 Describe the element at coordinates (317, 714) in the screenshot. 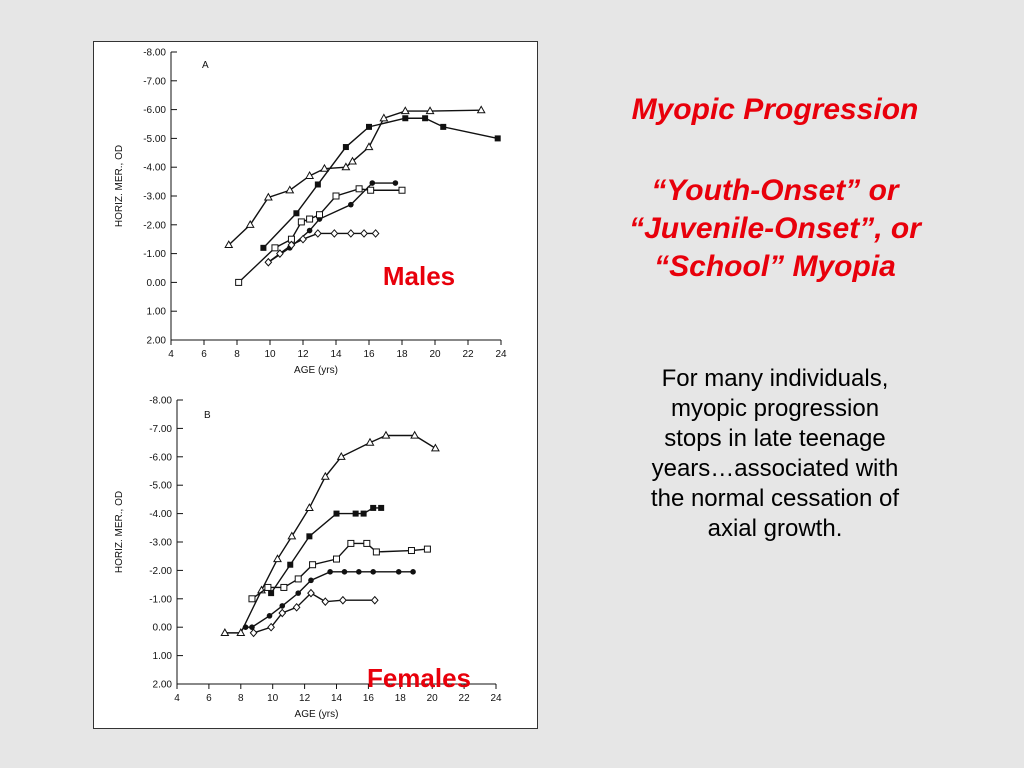

I see `females-x-axis-title: AGE (yrs)` at that location.